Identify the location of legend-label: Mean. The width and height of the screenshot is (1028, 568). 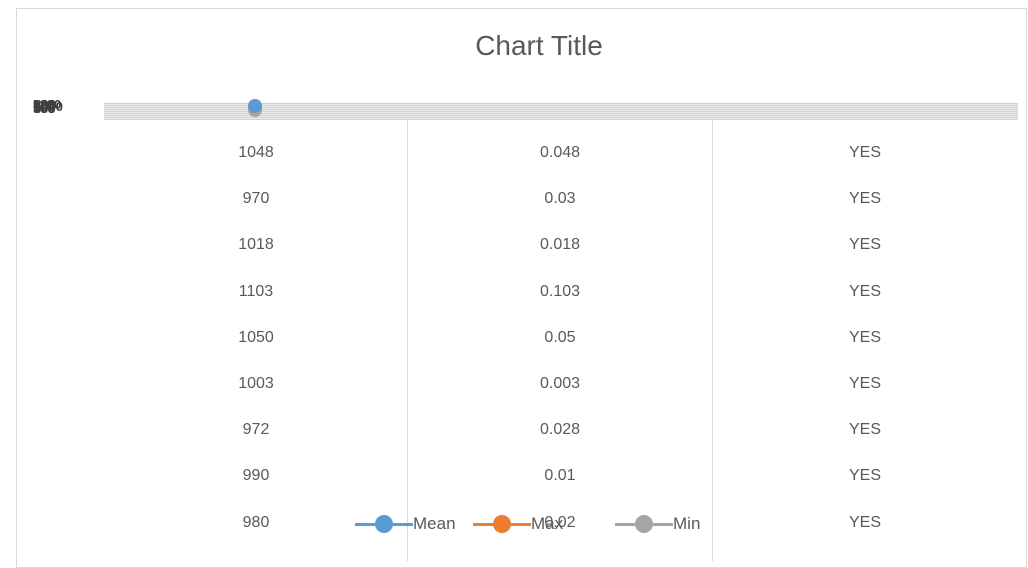
(434, 523).